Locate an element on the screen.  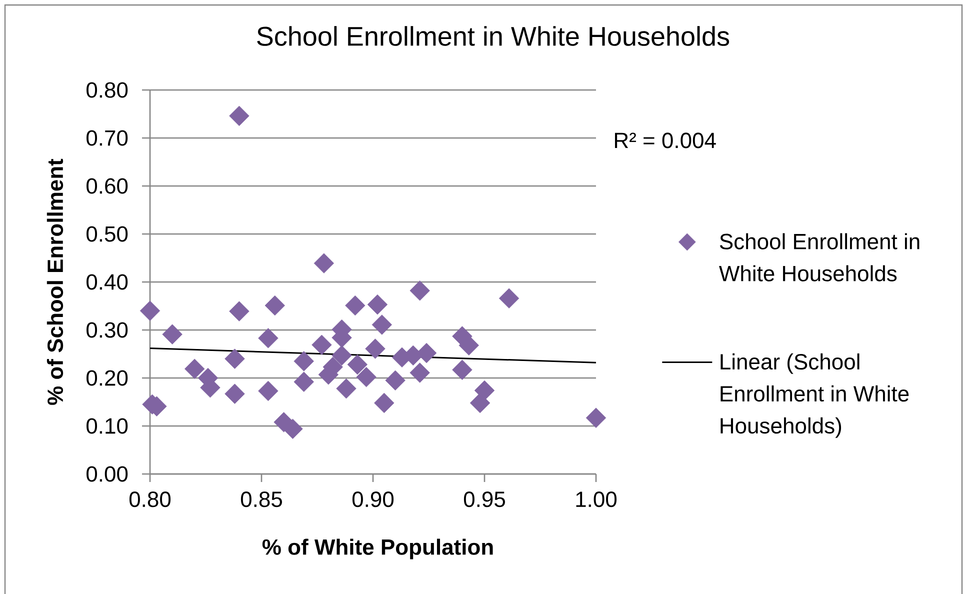
y-tick-label: 0.20 is located at coordinates (107, 378).